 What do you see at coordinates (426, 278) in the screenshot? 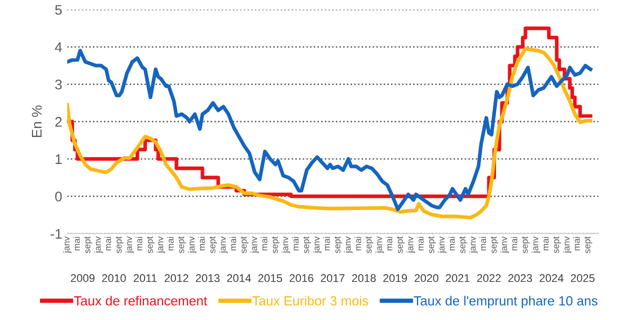
I see `x2-tick-label: 2020` at bounding box center [426, 278].